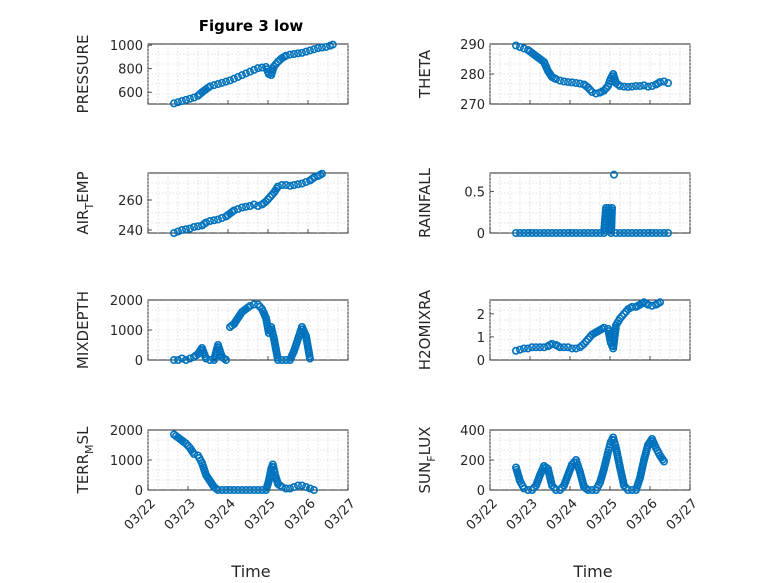 The width and height of the screenshot is (778, 583). Describe the element at coordinates (211, 74) in the screenshot. I see `subplot-pressure: 600 800 1000 PRESSURE` at that location.